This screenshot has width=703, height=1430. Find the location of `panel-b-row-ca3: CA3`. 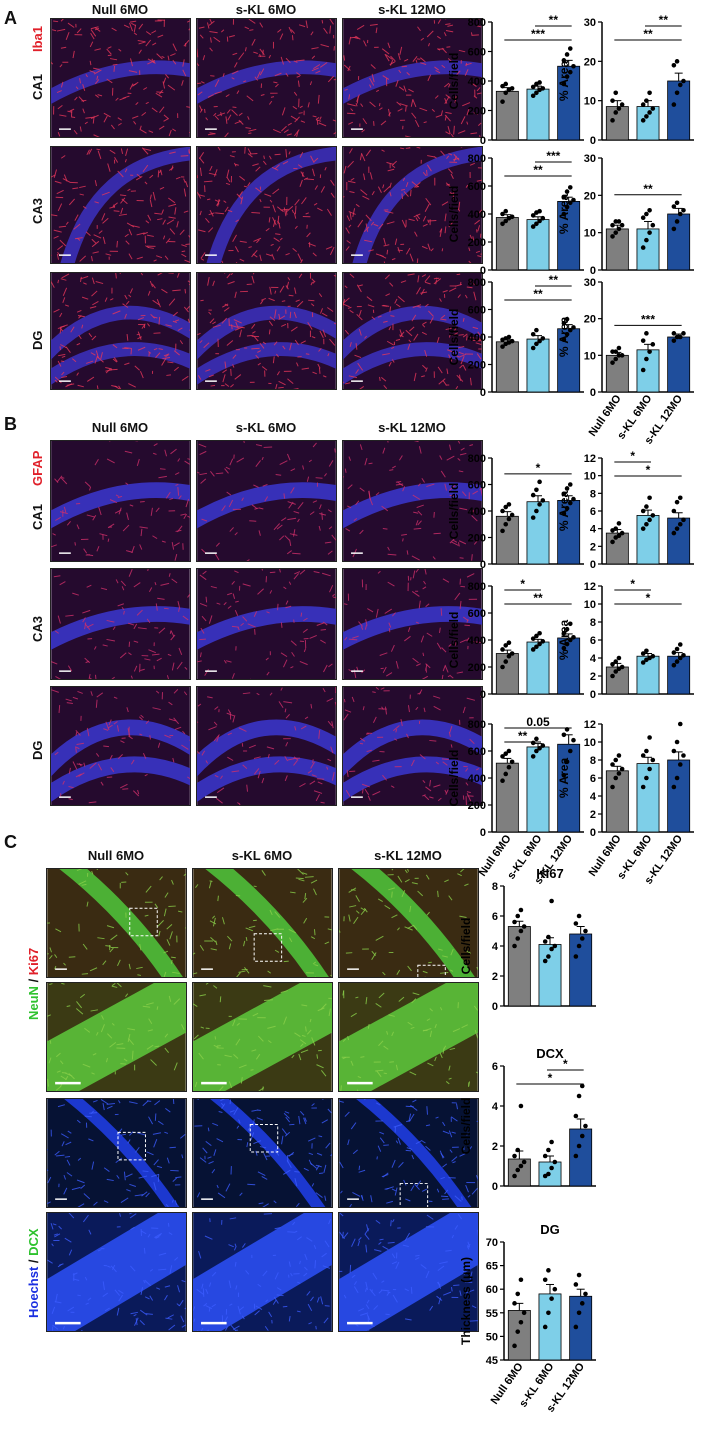

panel-b-row-ca3: CA3 is located at coordinates (37, 629).